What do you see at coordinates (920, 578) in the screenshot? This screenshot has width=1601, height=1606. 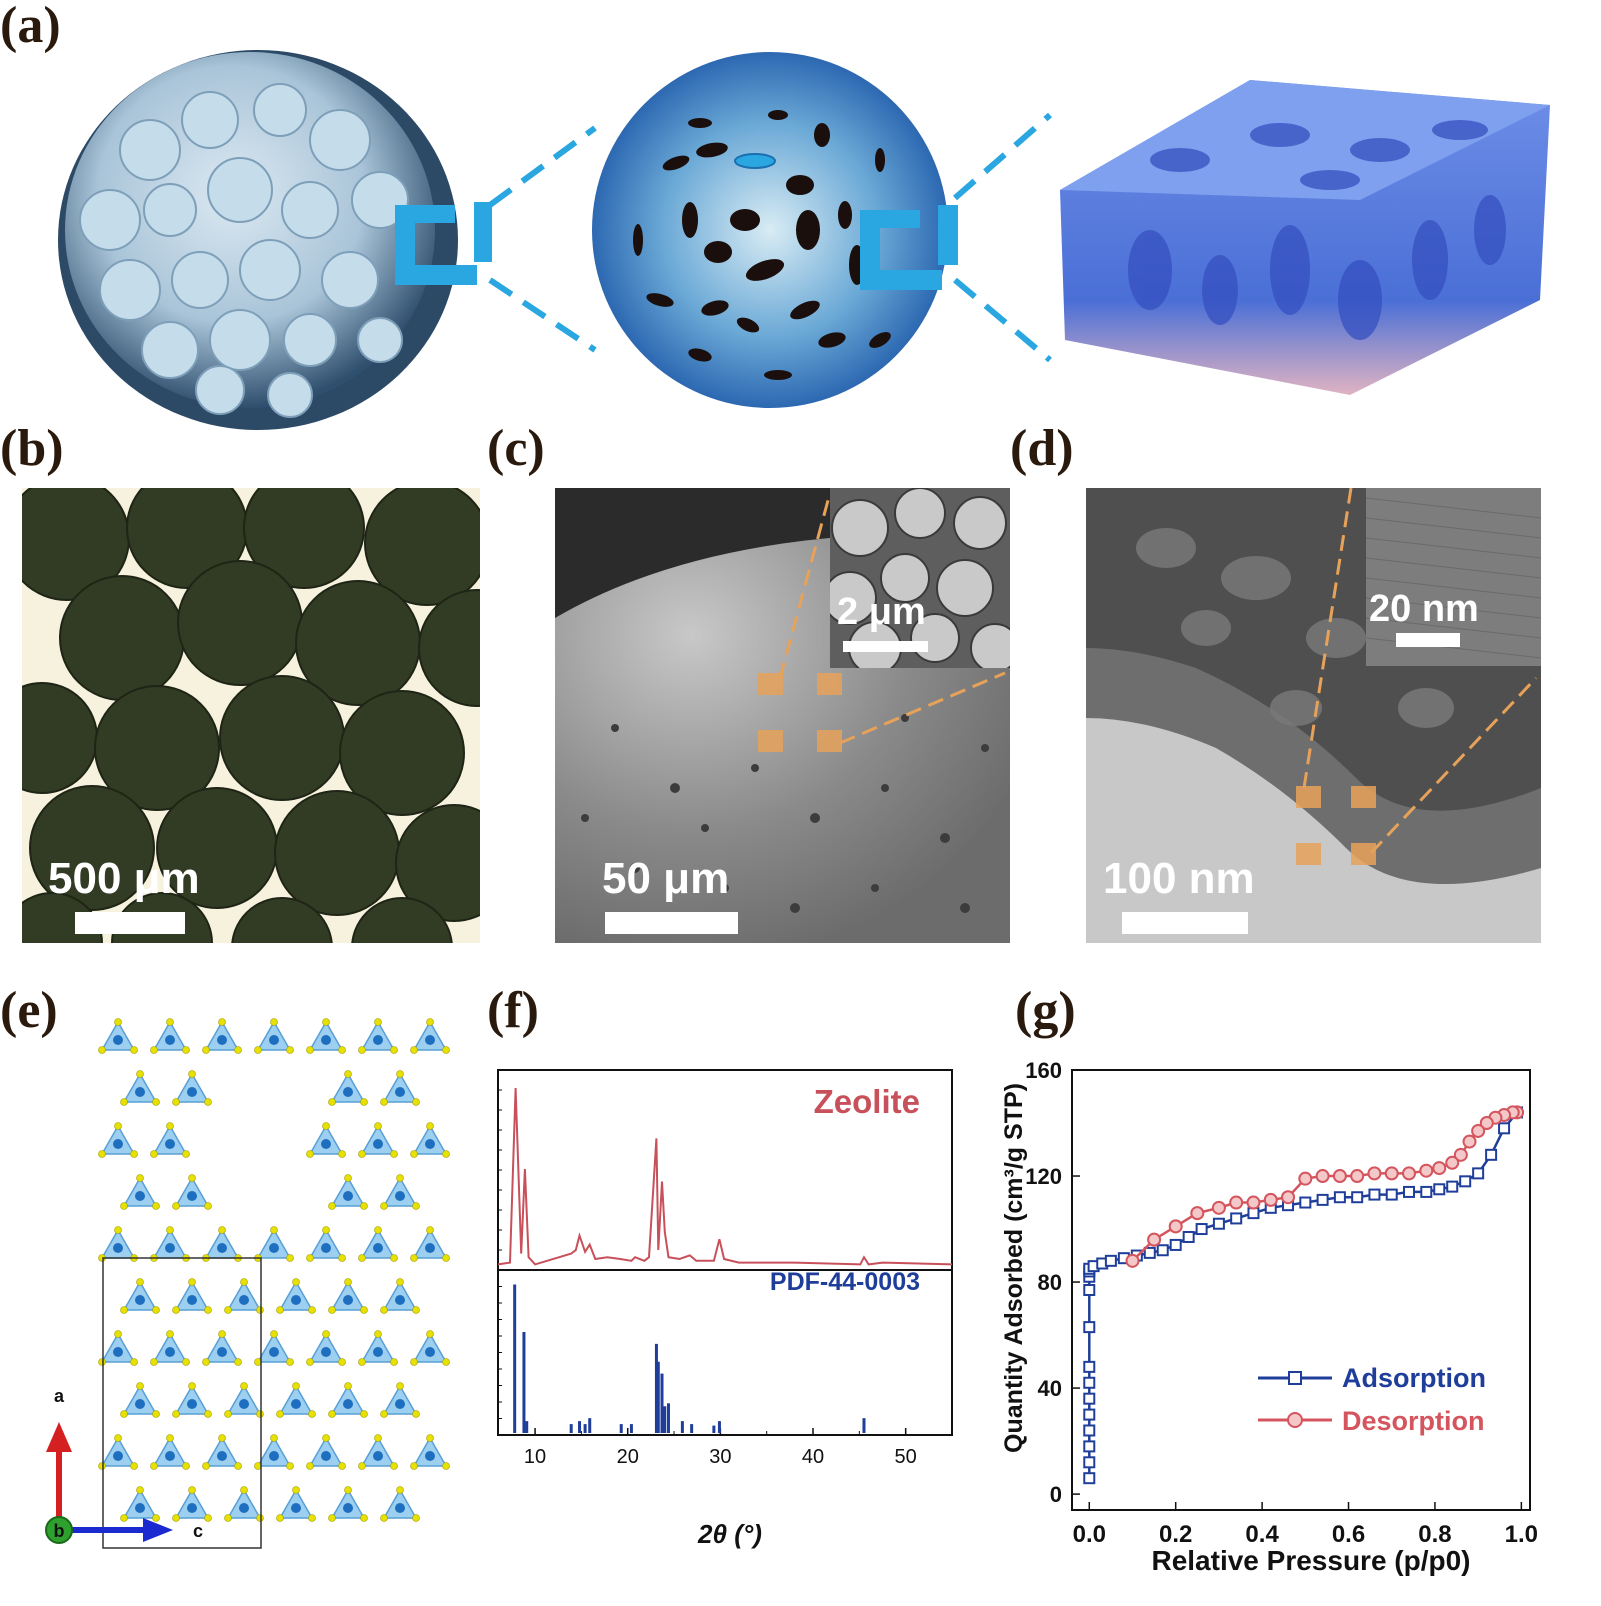 I see `sem-inset` at bounding box center [920, 578].